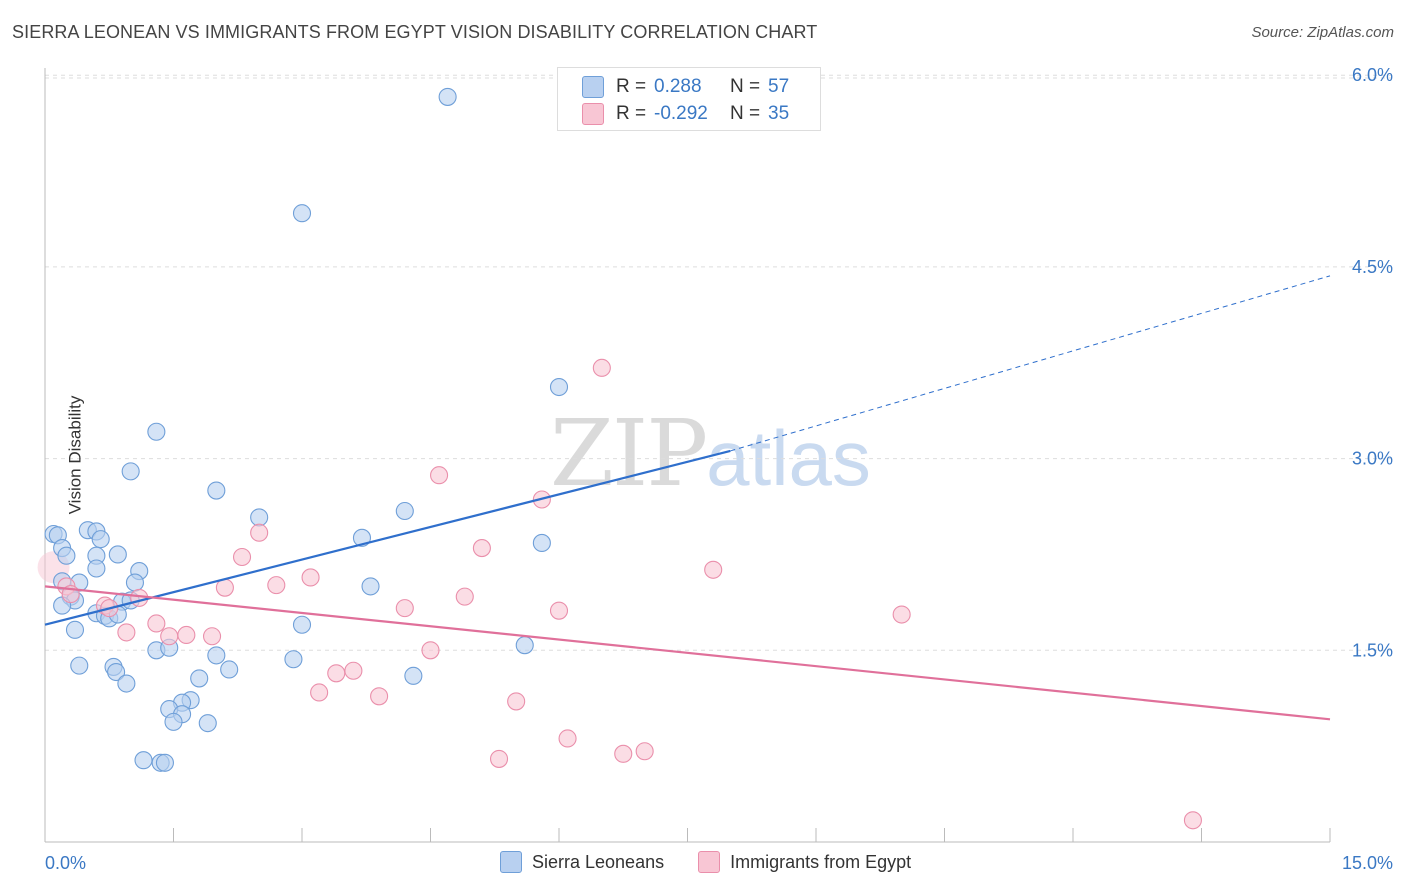 Image resolution: width=1406 pixels, height=892 pixels. I want to click on y-tick-label: 4.5%, so click(1372, 267).